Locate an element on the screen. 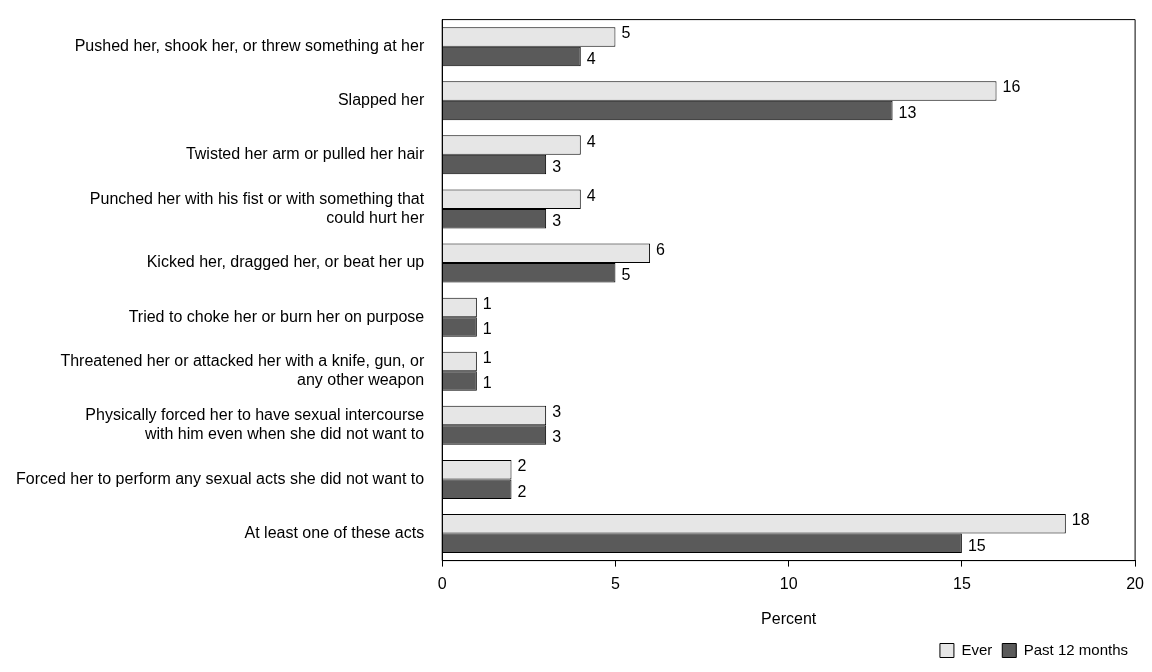  data-label: 18 is located at coordinates (1080, 520).